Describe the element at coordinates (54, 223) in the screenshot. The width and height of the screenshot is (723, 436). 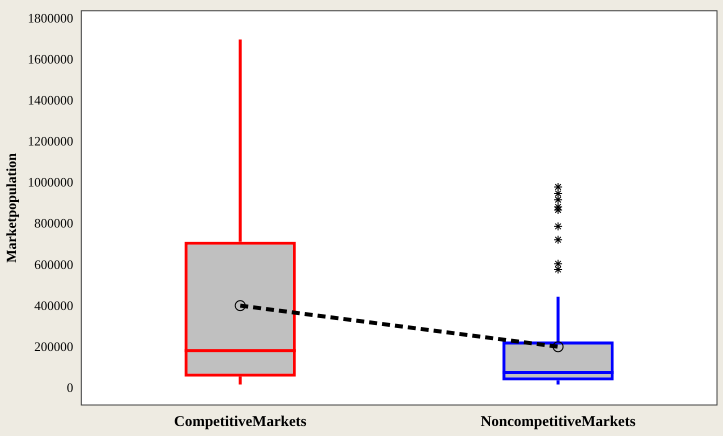
I see `y-tick-label: 800000` at that location.